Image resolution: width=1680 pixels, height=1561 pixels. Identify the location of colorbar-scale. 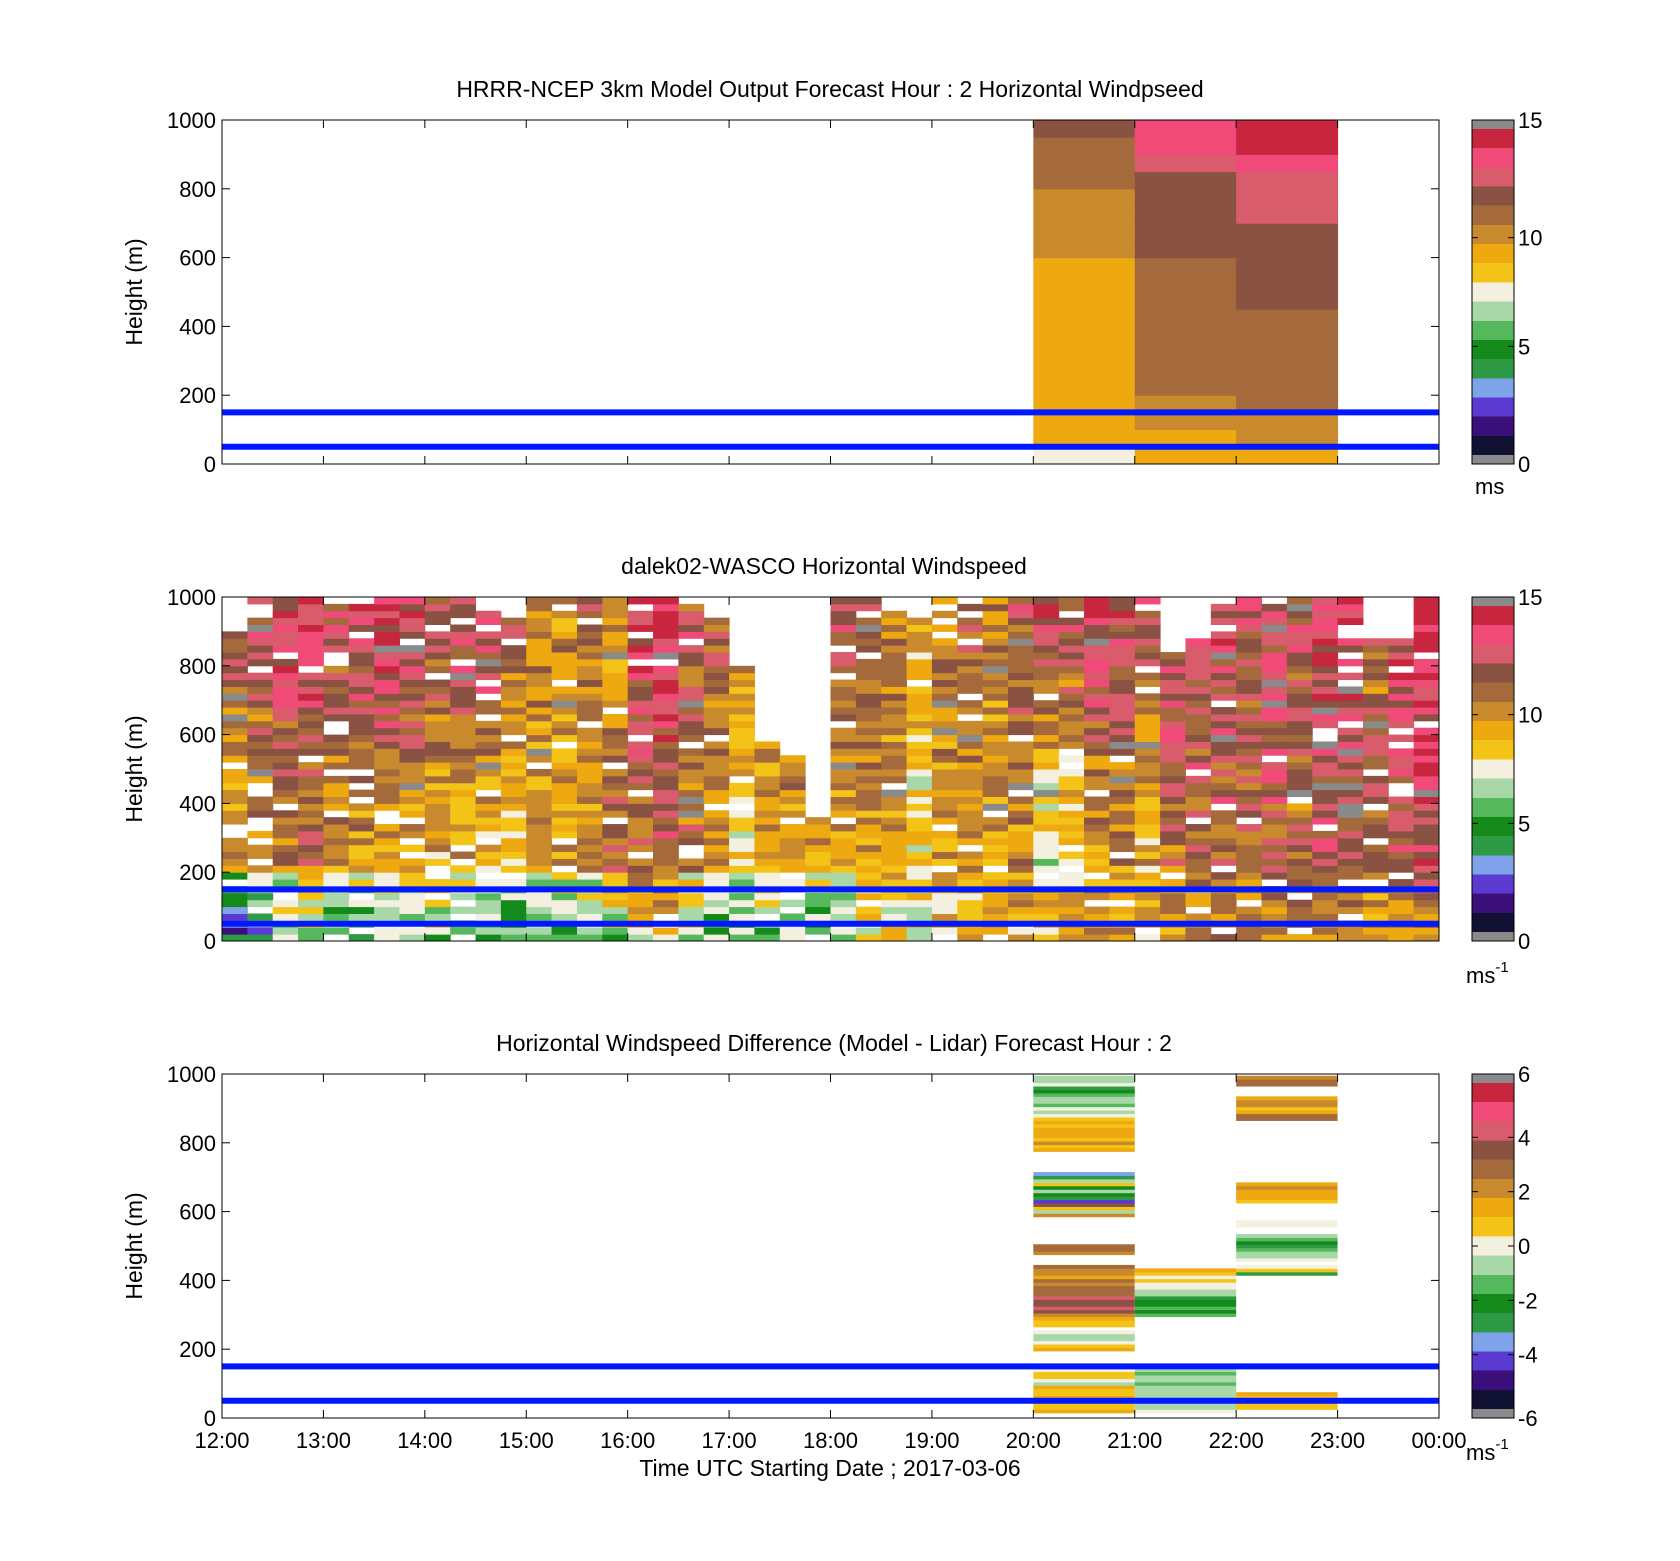
(1493, 769).